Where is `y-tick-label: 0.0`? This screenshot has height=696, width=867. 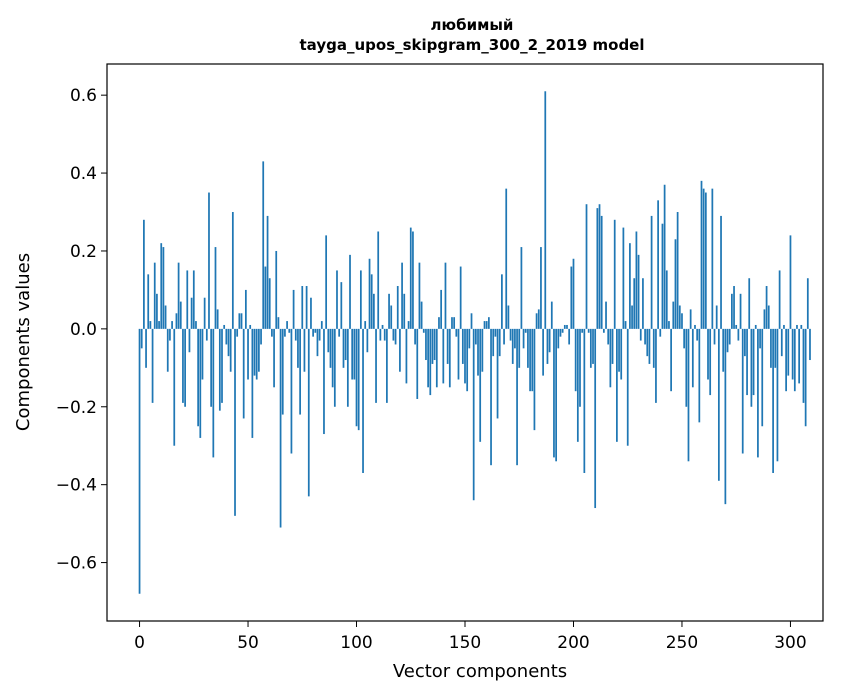
y-tick-label: 0.0 is located at coordinates (83, 330).